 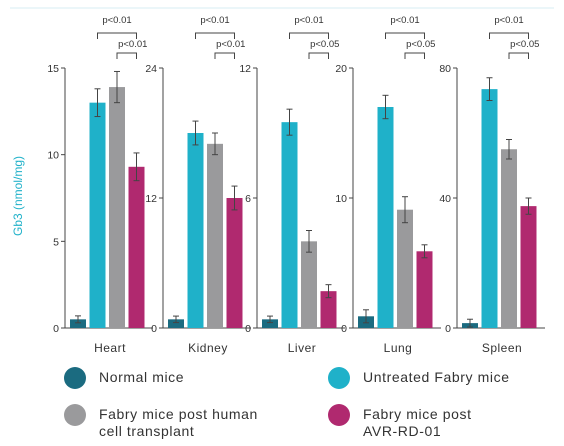 What do you see at coordinates (339, 378) in the screenshot?
I see `legend-swatch-untreated` at bounding box center [339, 378].